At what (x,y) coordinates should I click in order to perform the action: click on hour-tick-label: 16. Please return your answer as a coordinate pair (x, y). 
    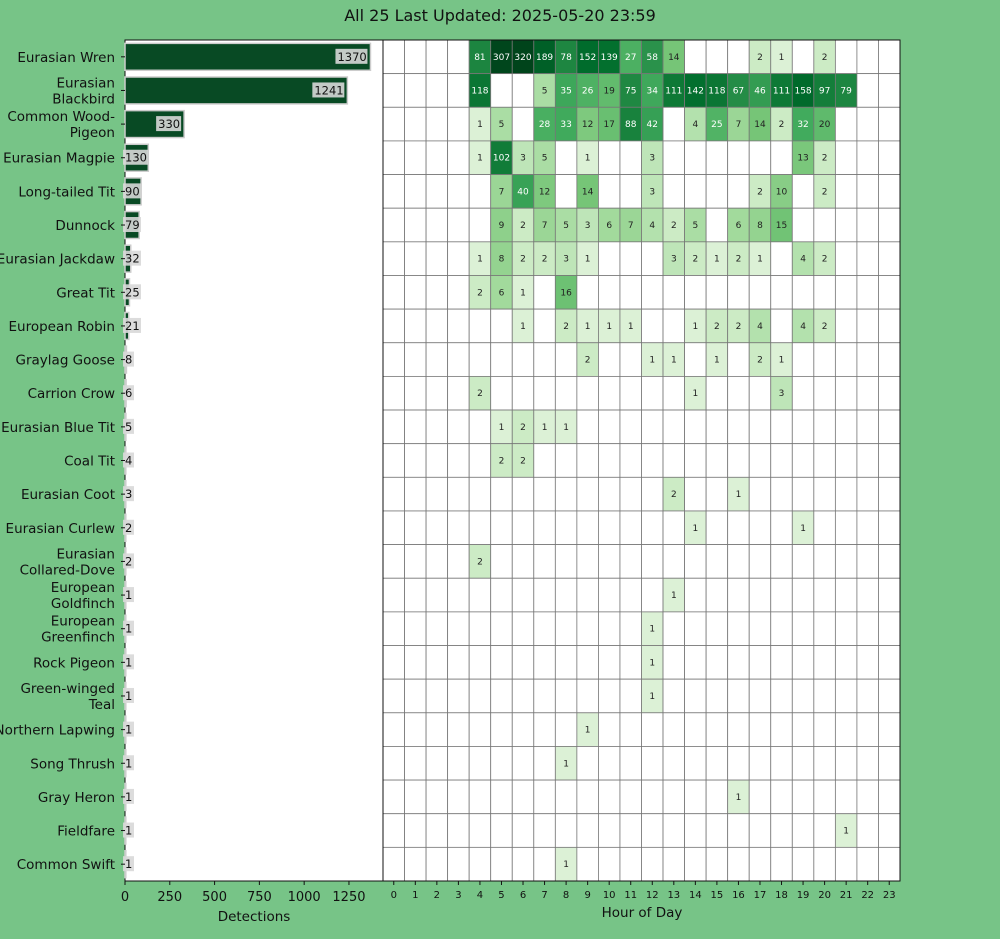
    Looking at the image, I should click on (738, 895).